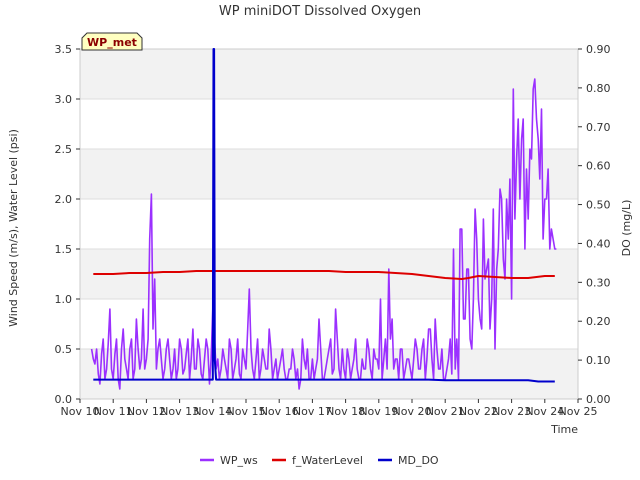 The image size is (640, 480). I want to click on legend-label-wp-ws: WP_ws, so click(239, 460).